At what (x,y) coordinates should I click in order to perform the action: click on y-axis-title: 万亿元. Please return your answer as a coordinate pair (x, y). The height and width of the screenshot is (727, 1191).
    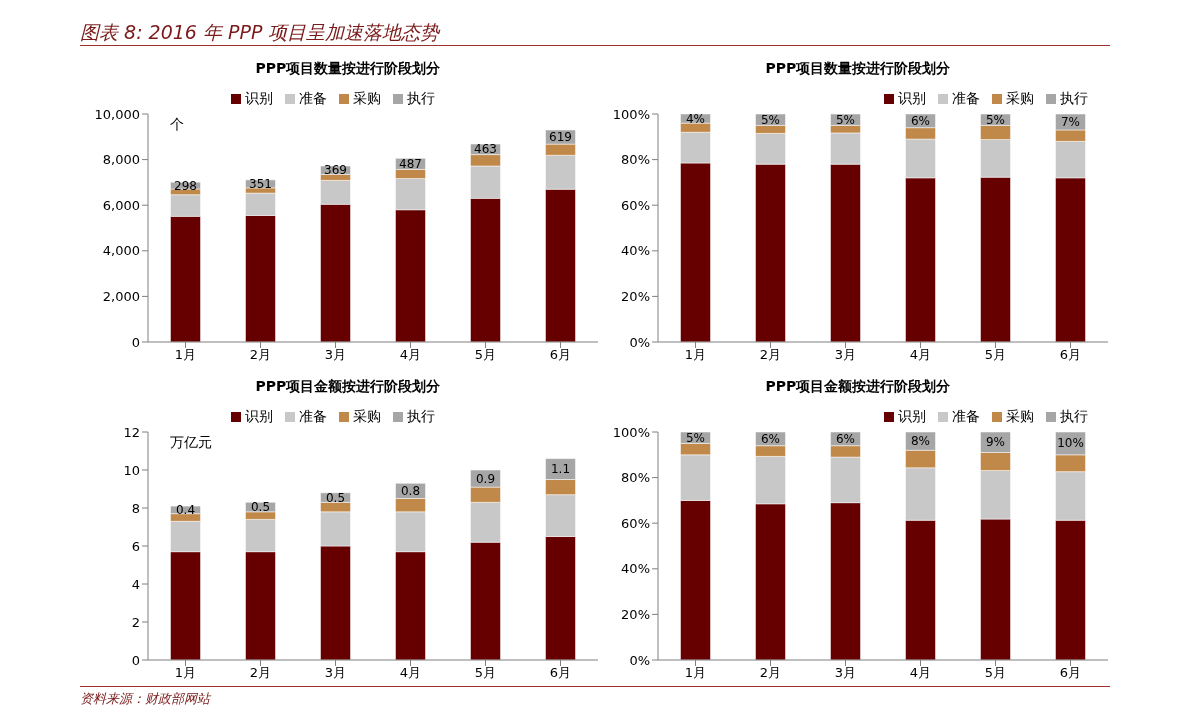
    Looking at the image, I should click on (191, 443).